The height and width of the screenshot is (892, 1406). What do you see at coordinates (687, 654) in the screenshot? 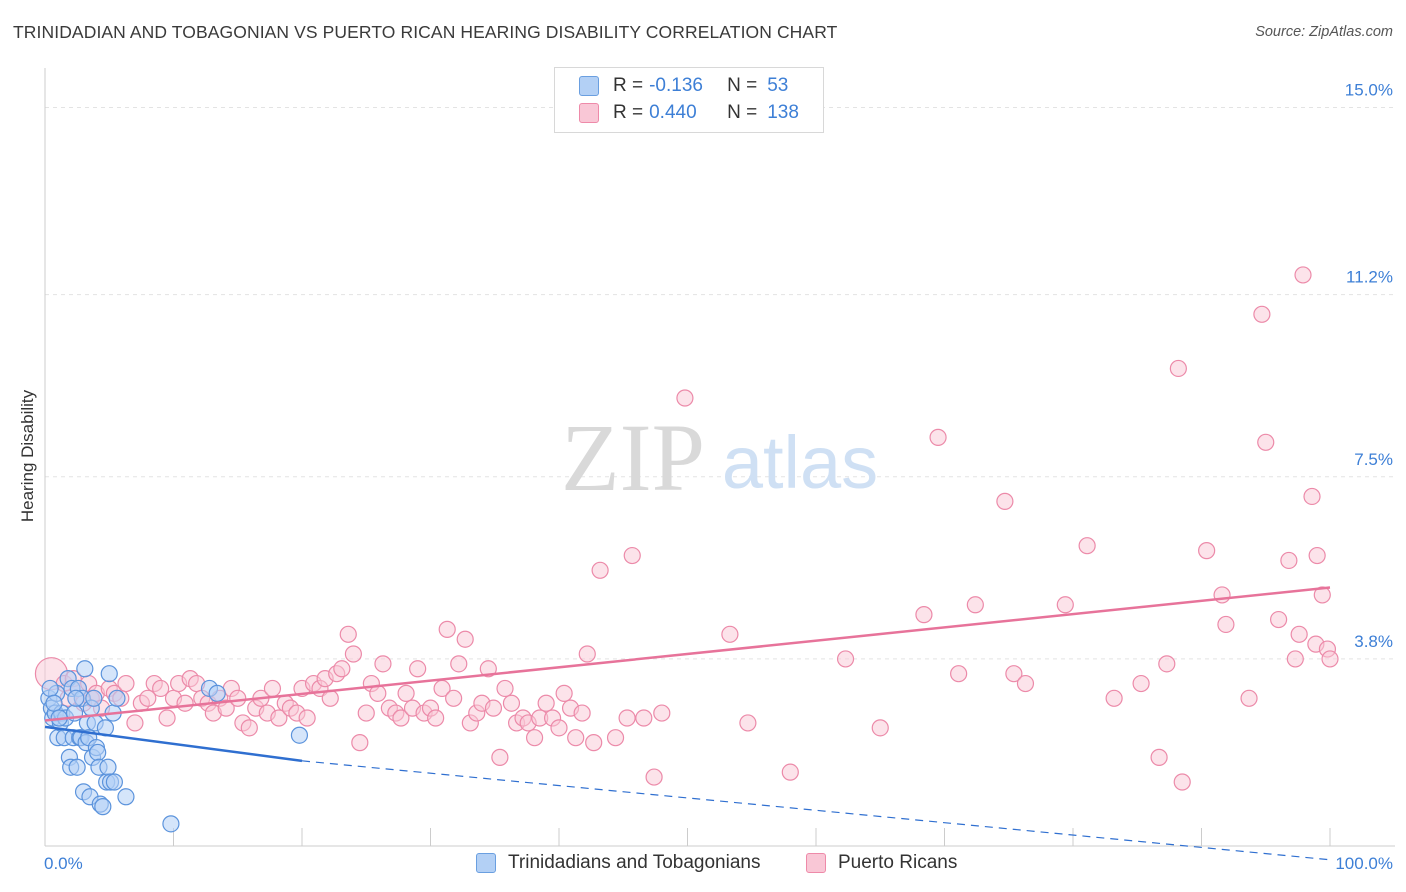
I see `trend-line-puerto-ricans` at bounding box center [687, 654].